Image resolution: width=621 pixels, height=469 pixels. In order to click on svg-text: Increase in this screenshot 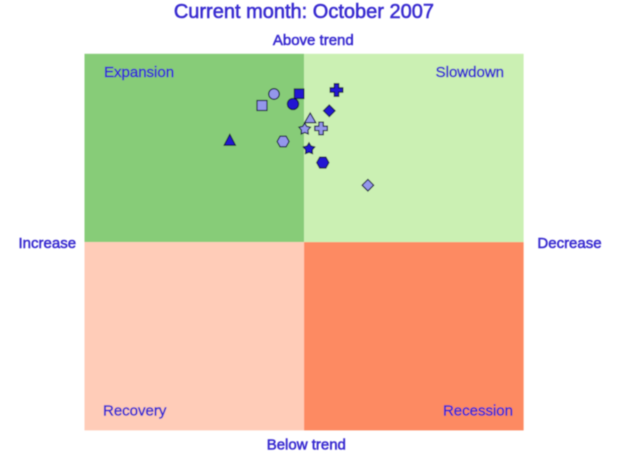, I will do `click(48, 243)`.